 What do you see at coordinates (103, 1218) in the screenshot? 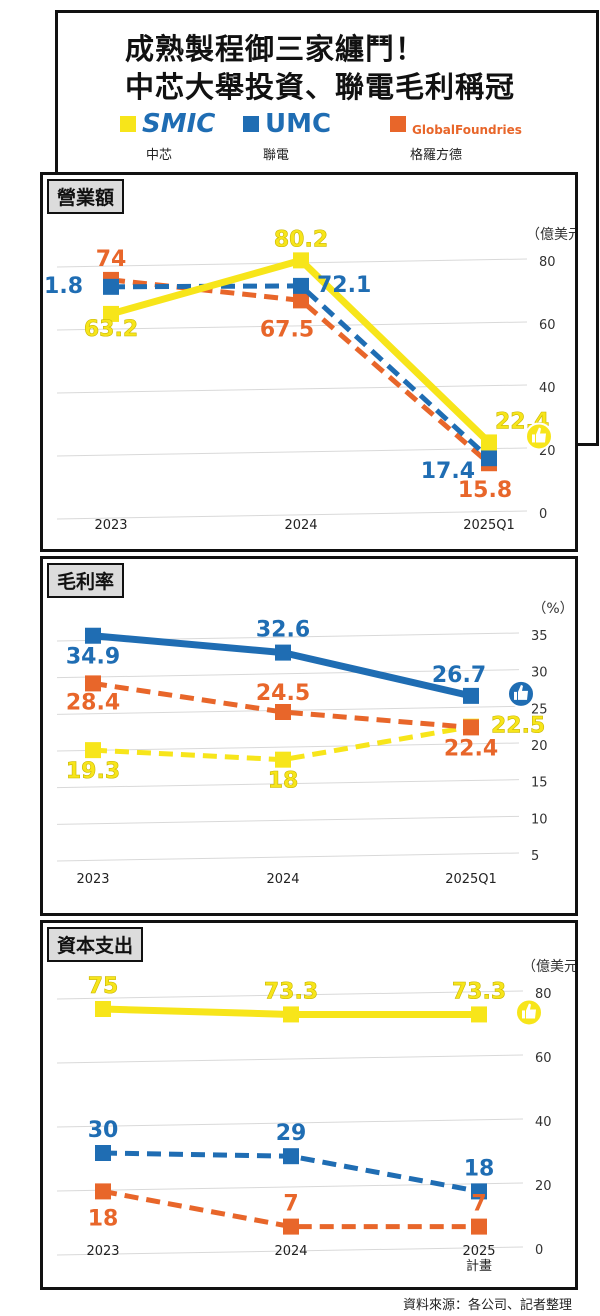
I see `data-label-gf: 18` at bounding box center [103, 1218].